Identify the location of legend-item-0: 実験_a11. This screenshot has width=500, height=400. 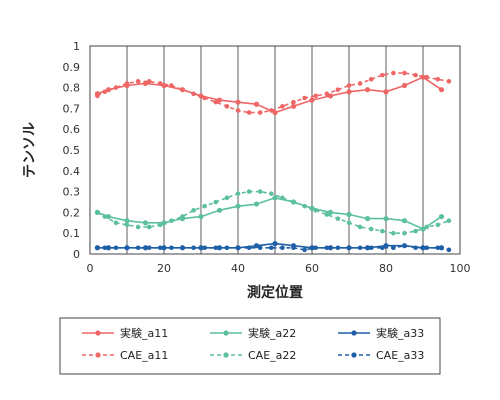
(125, 333).